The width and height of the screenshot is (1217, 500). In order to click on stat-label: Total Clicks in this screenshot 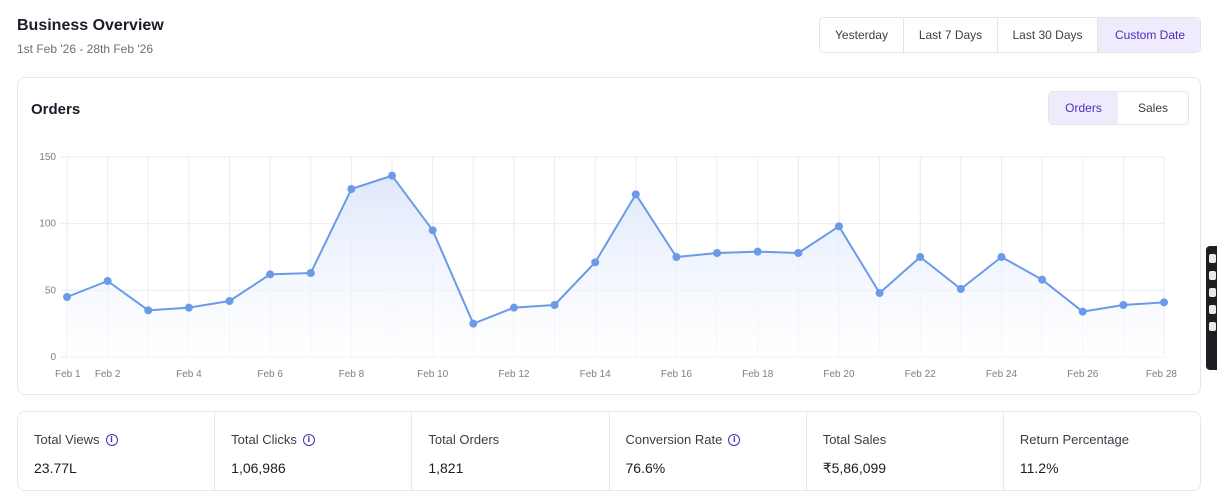, I will do `click(264, 439)`.